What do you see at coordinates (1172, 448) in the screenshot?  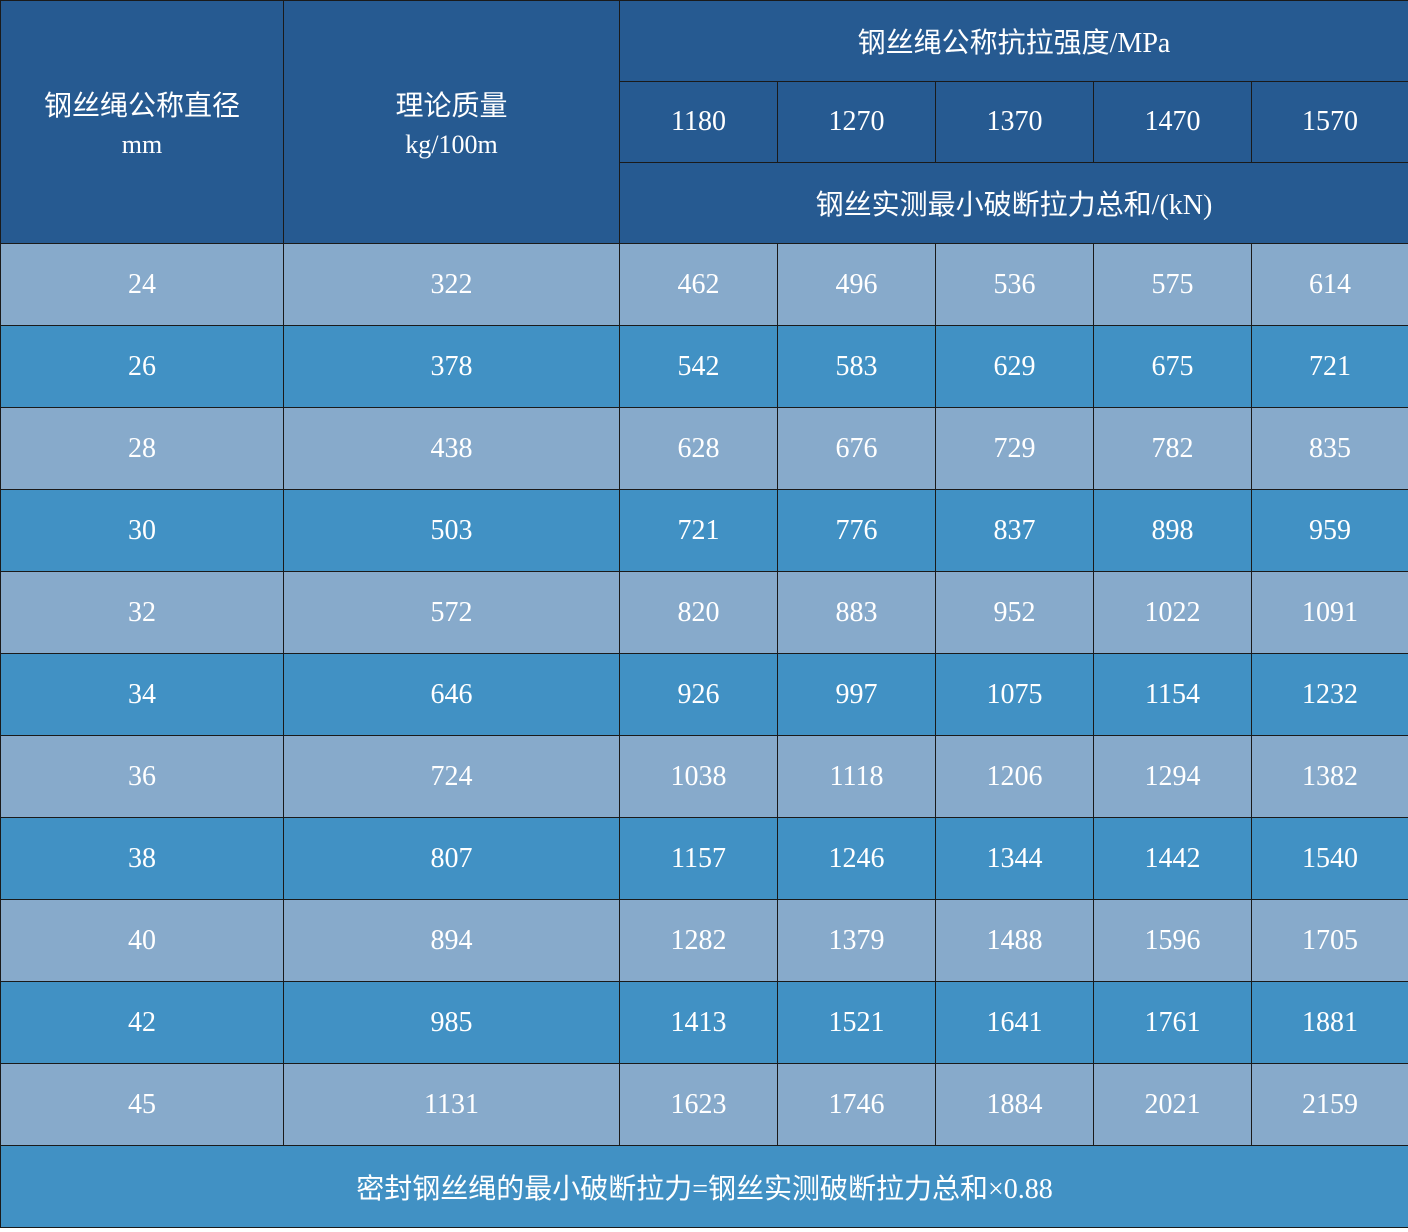 I see `force-cell: 782` at bounding box center [1172, 448].